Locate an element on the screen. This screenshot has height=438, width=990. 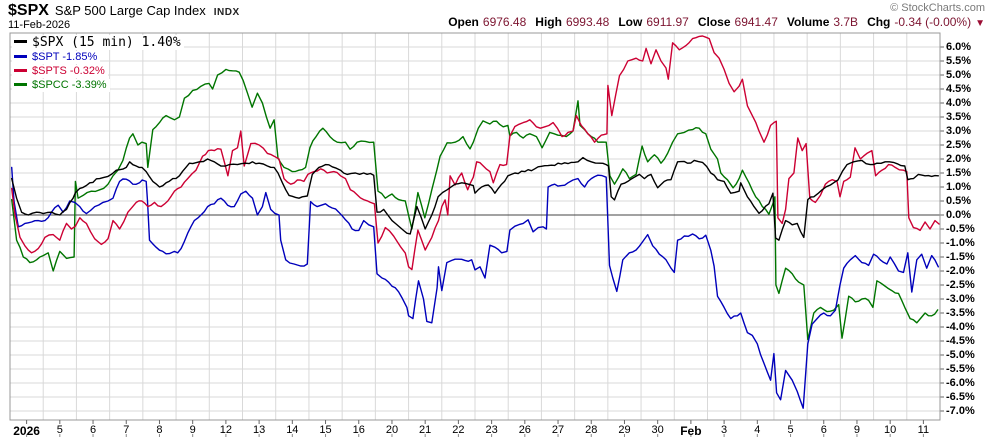
exchange-tag: INDX is located at coordinates (226, 12).